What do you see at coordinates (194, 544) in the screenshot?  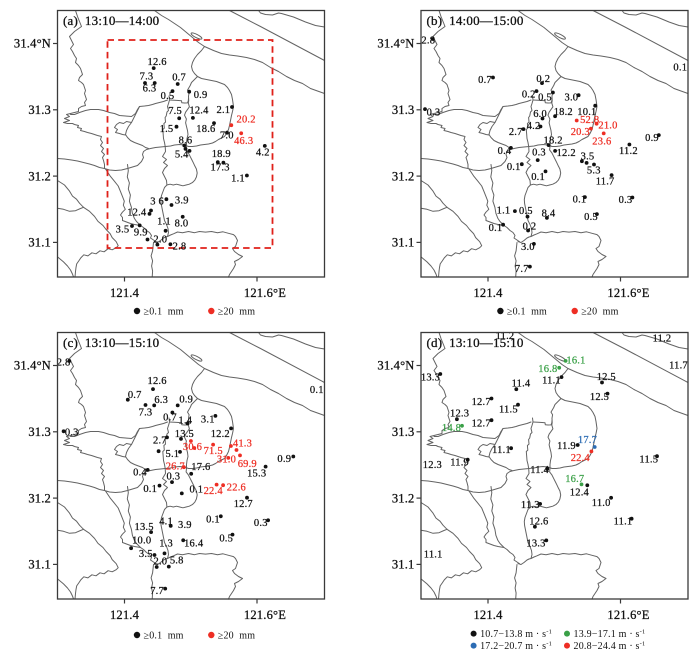 I see `svg-text: 16.4` at bounding box center [194, 544].